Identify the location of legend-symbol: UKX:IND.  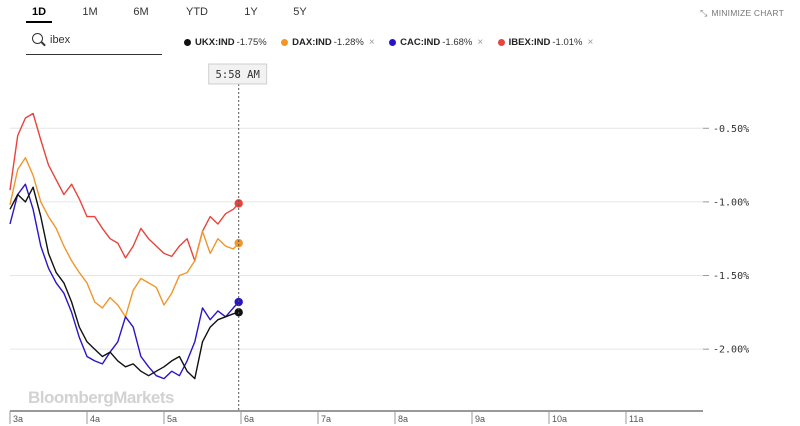
(215, 43).